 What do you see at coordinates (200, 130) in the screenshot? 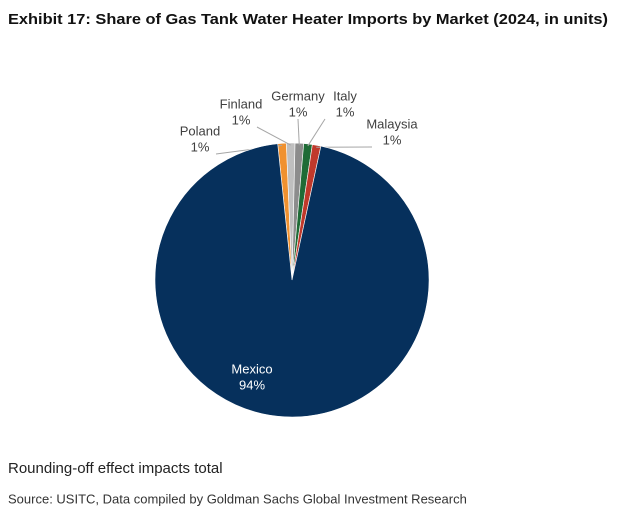
I see `slice-label: Poland` at bounding box center [200, 130].